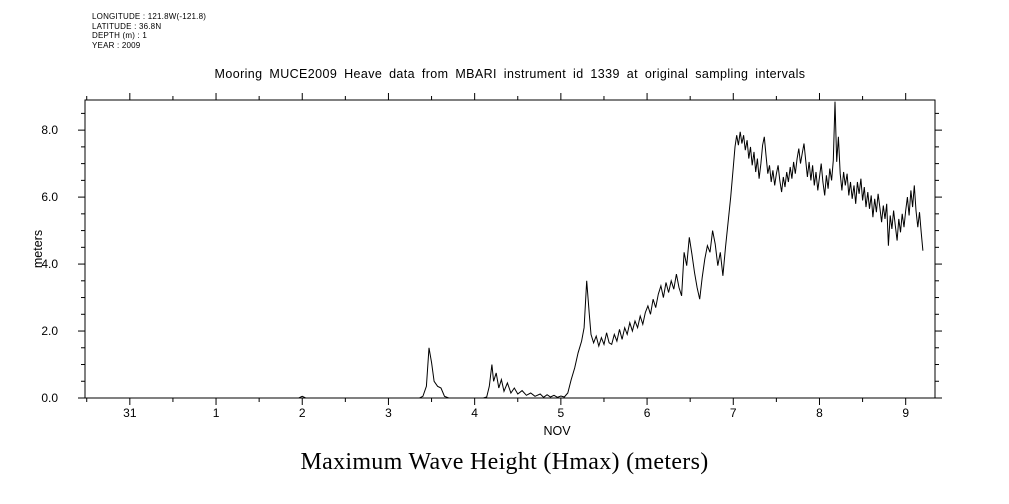 Image resolution: width=1009 pixels, height=504 pixels. I want to click on x-tick-label: 6, so click(647, 413).